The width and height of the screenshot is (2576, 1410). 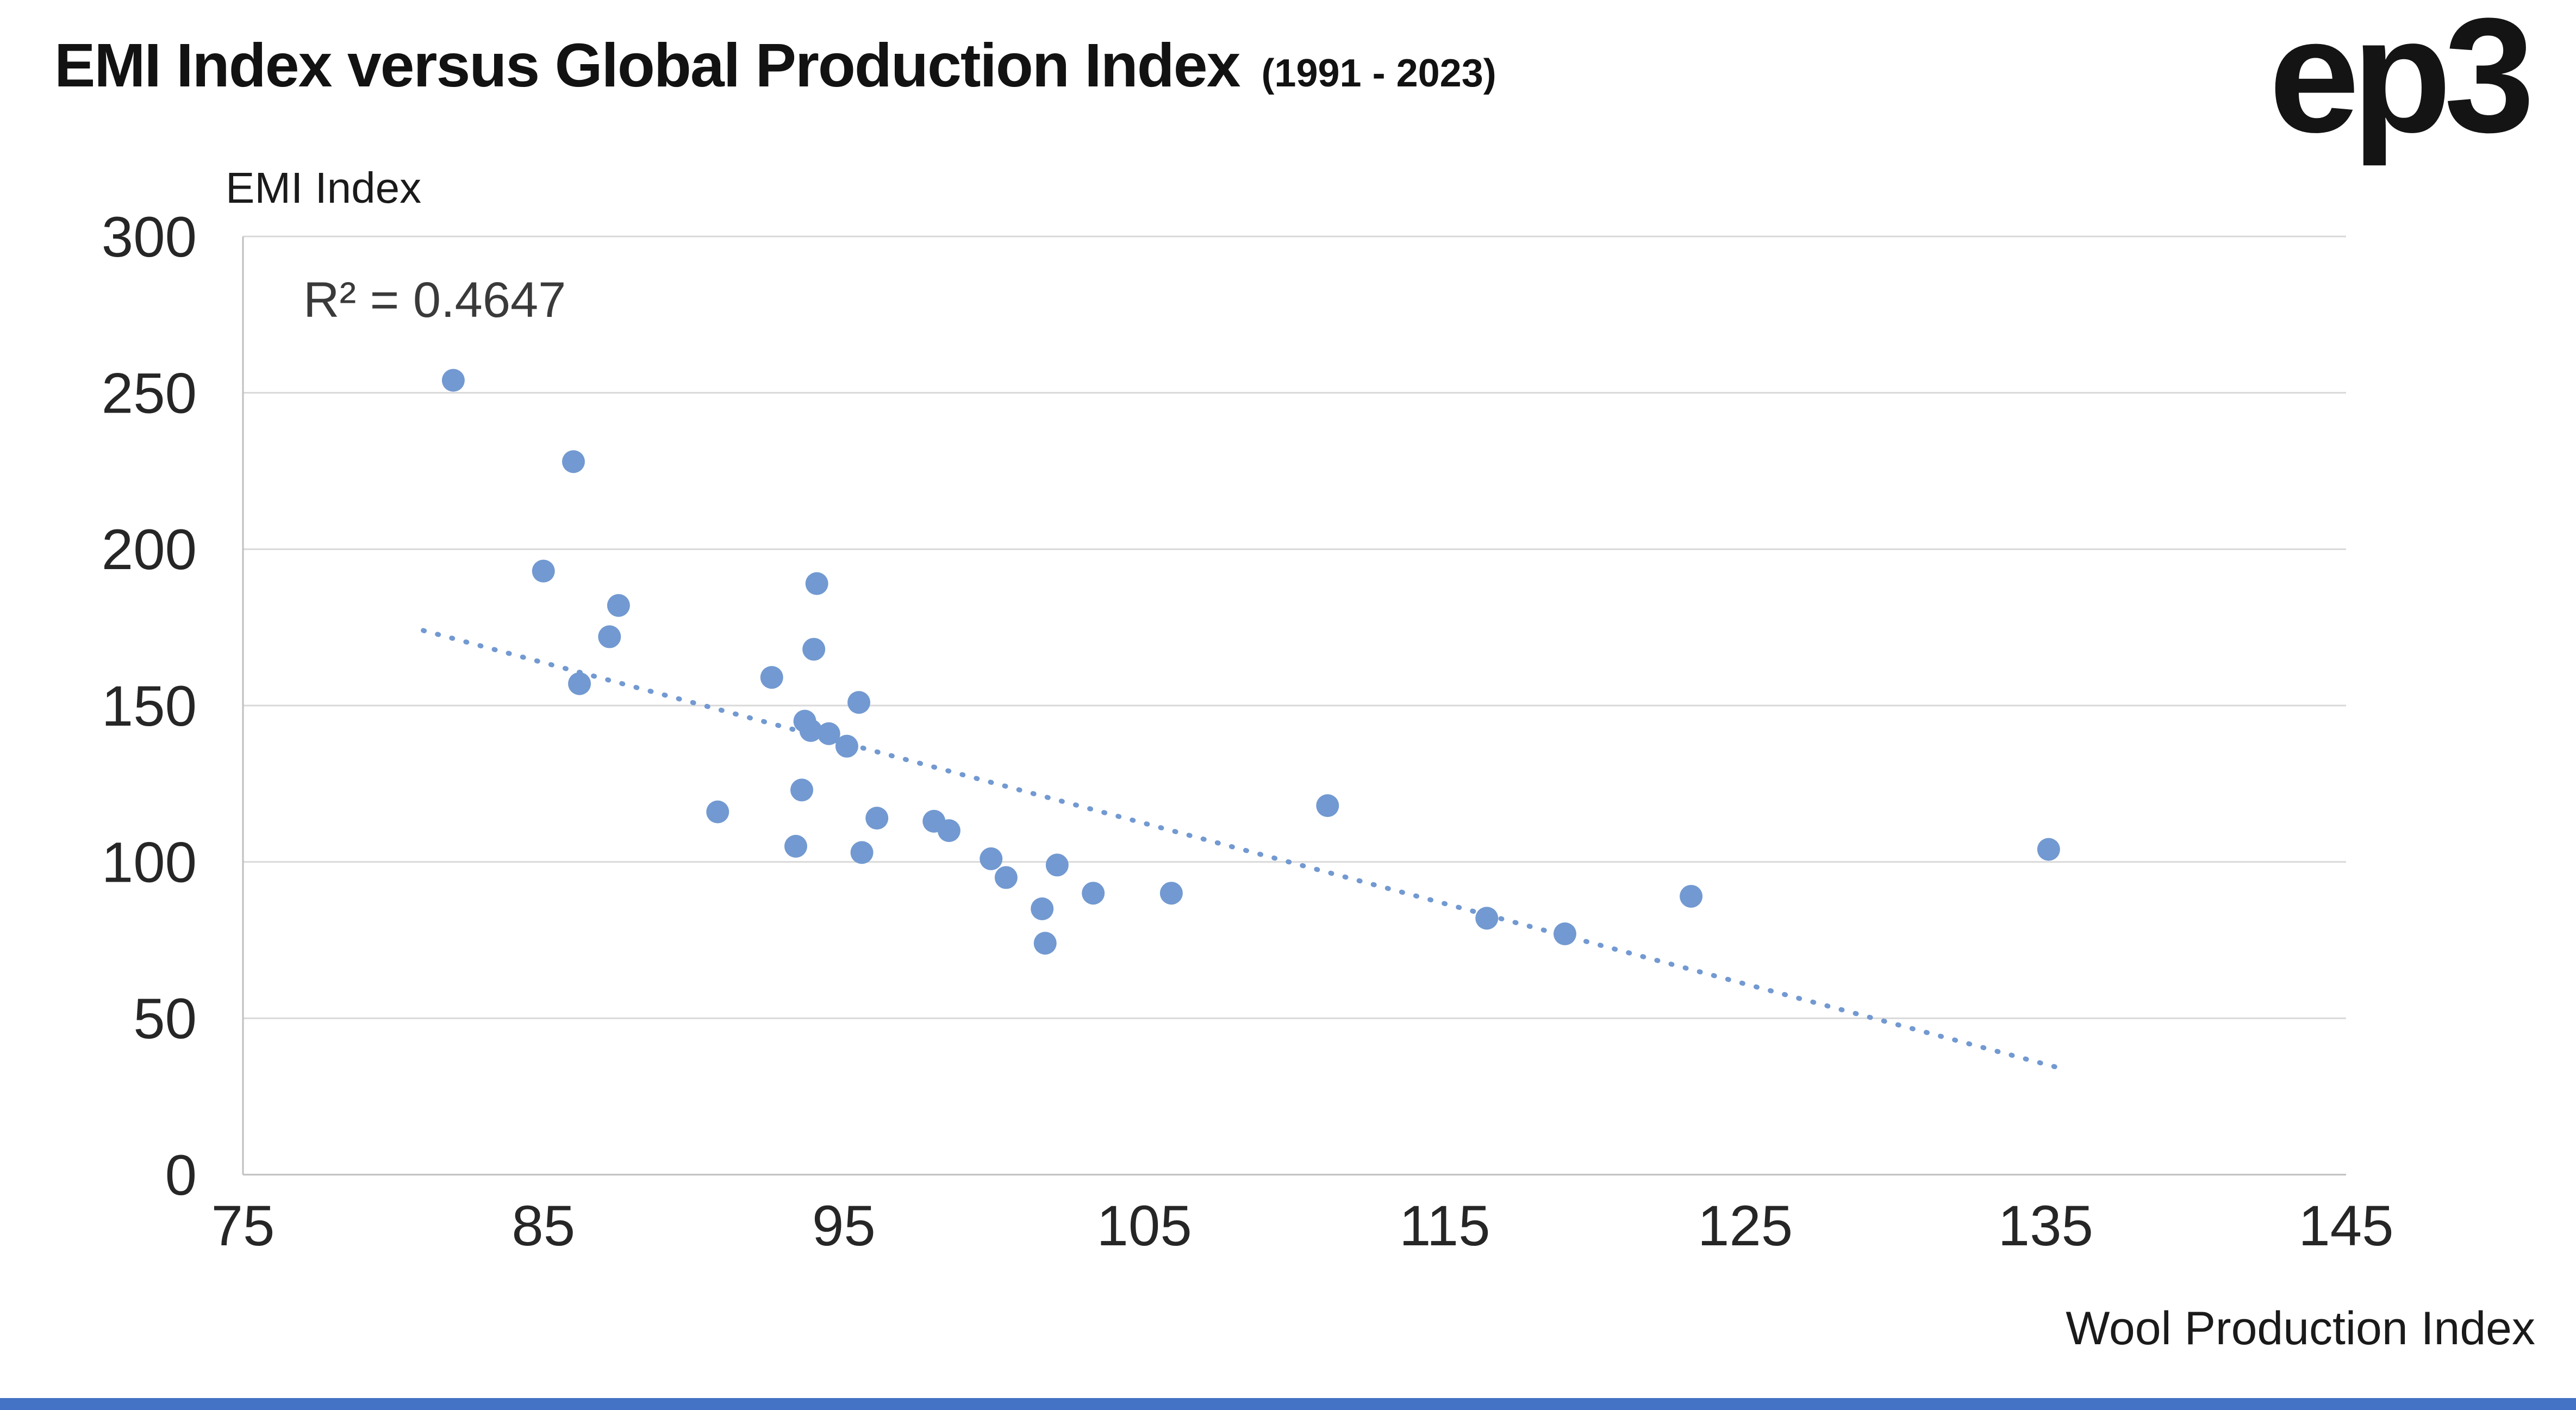 What do you see at coordinates (1445, 1226) in the screenshot?
I see `x-tick-label: 115` at bounding box center [1445, 1226].